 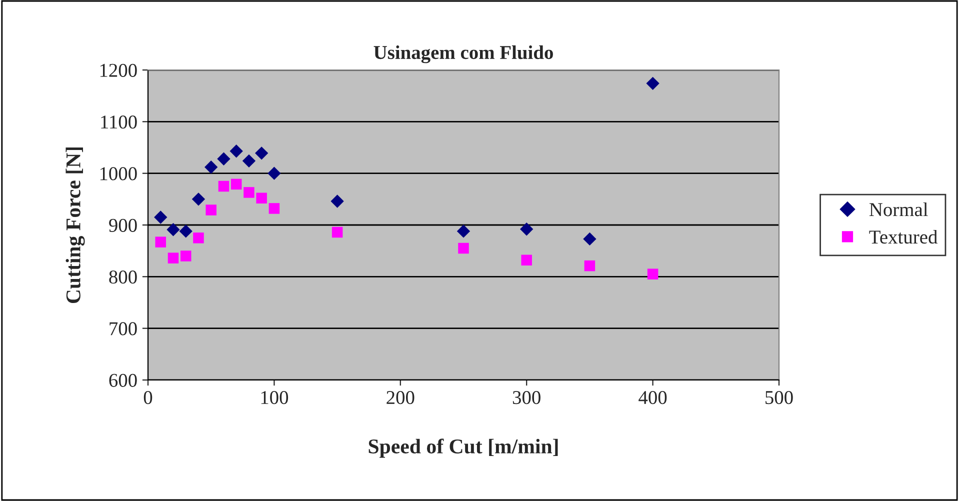 What do you see at coordinates (652, 397) in the screenshot?
I see `x-tick-label: 400` at bounding box center [652, 397].